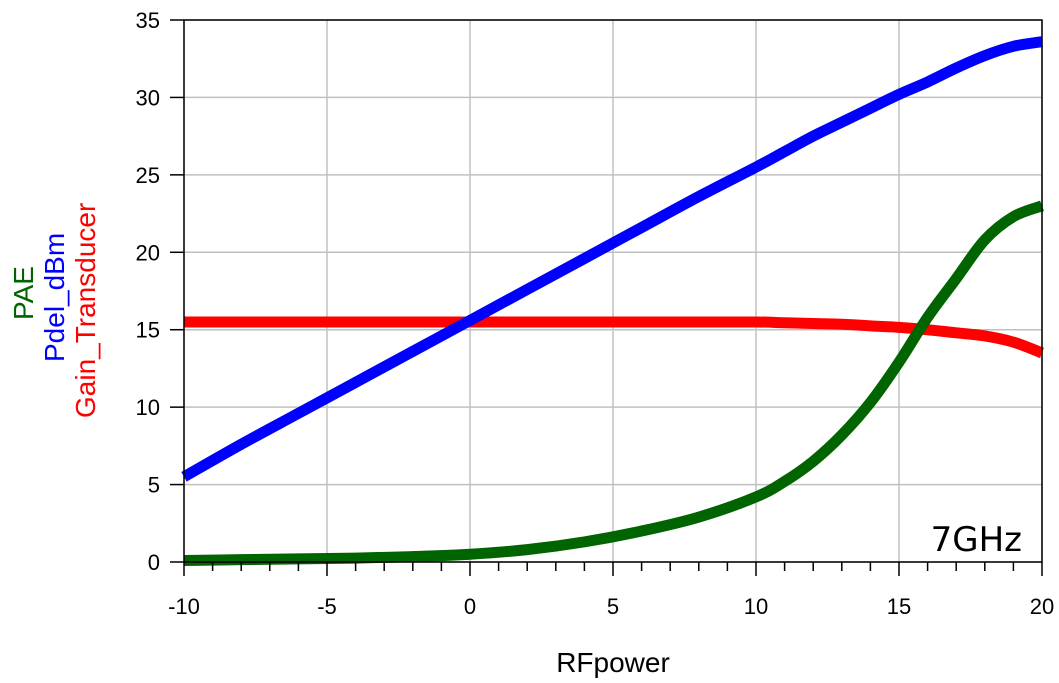  I want to click on series-line-gain-transducer, so click(613, 337).